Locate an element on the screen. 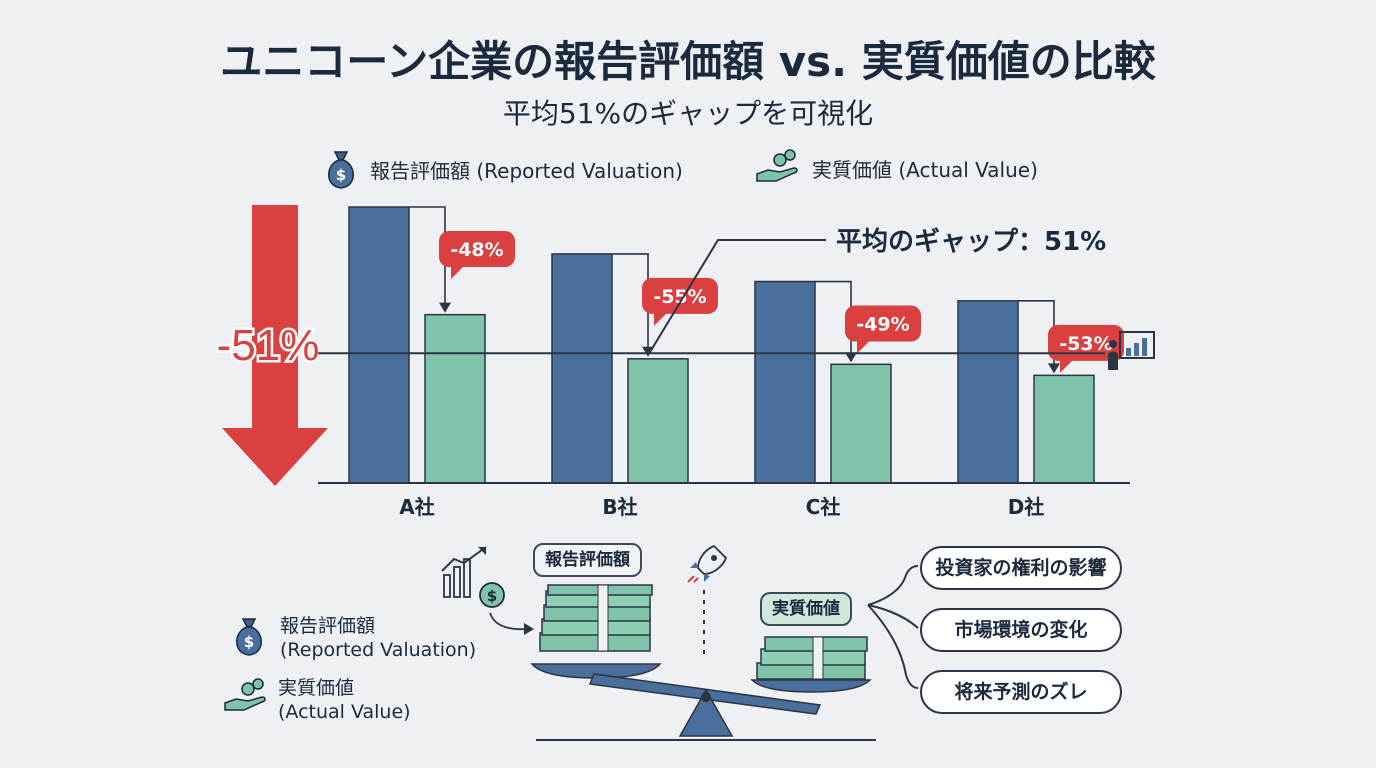 This screenshot has height=768, width=1376. average-drop-label: -51% is located at coordinates (268, 345).